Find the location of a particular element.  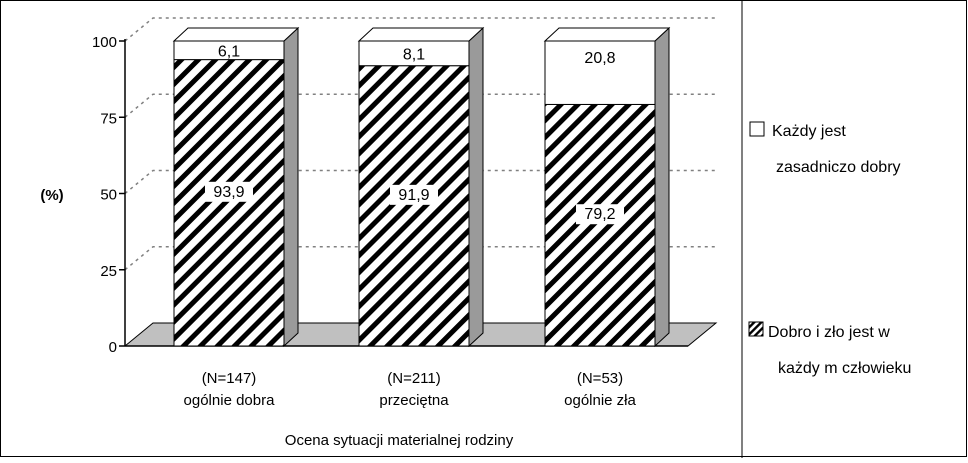

y-tick-label: 0 is located at coordinates (113, 347).